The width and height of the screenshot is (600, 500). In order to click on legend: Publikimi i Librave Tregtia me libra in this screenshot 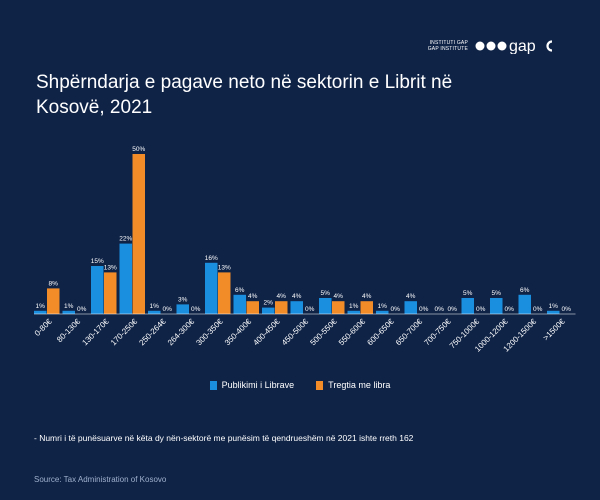, I will do `click(300, 385)`.